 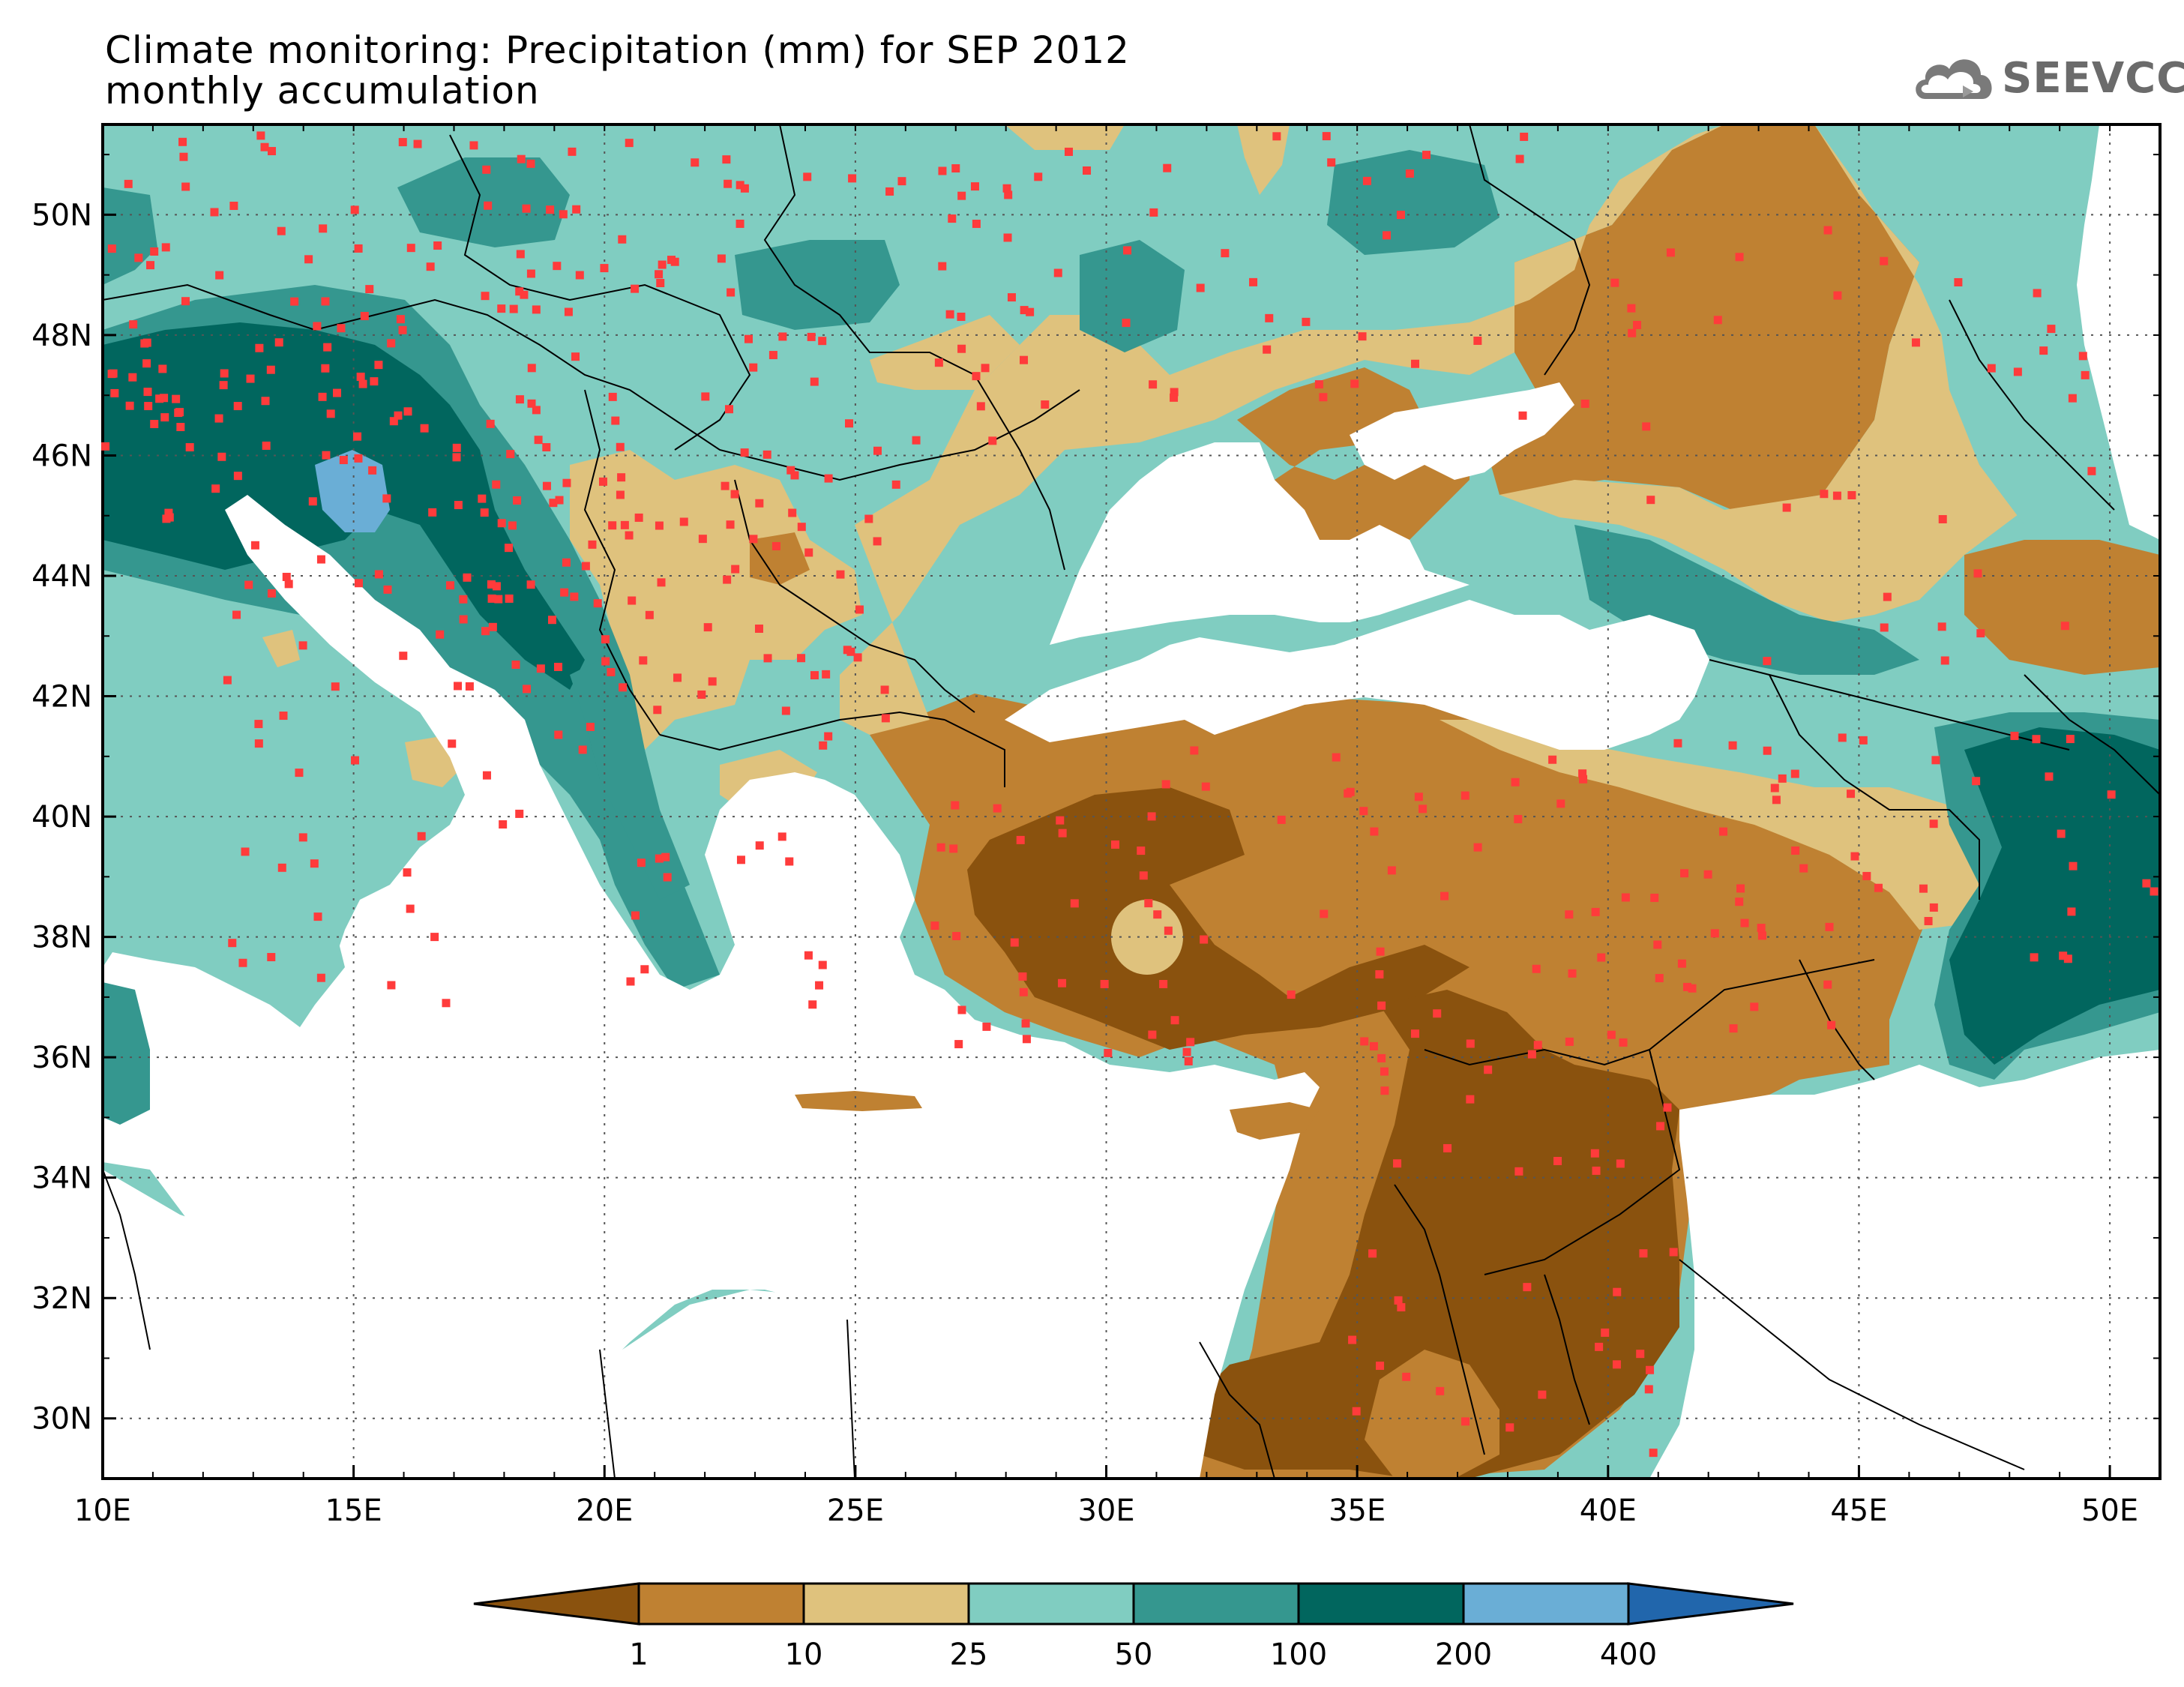 I want to click on seevccc-logo: SEEVCCC, so click(x=2047, y=77).